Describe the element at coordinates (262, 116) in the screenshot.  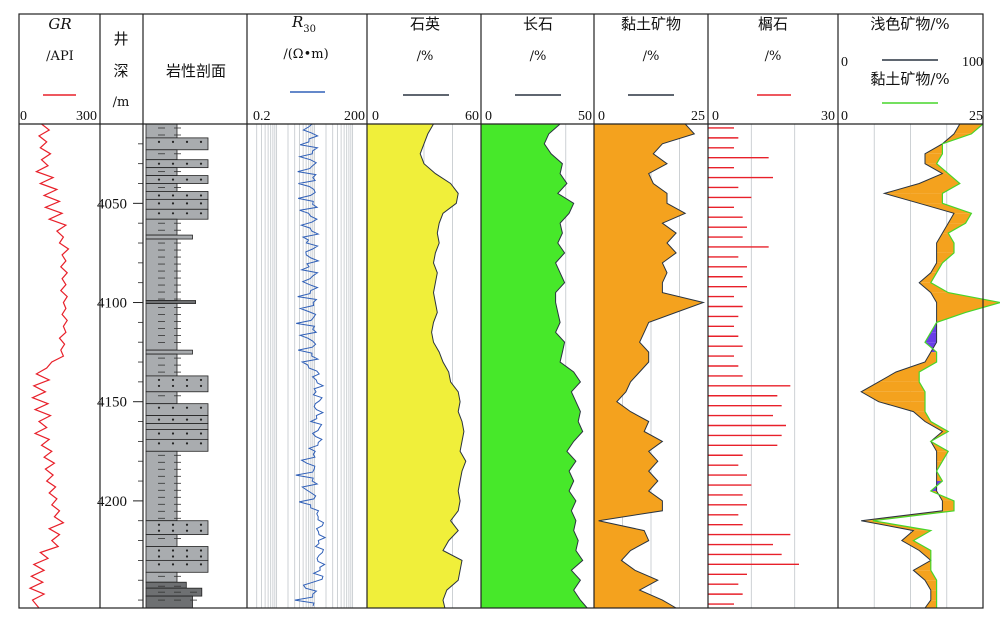
I see `r30-min-label: 0.2` at that location.